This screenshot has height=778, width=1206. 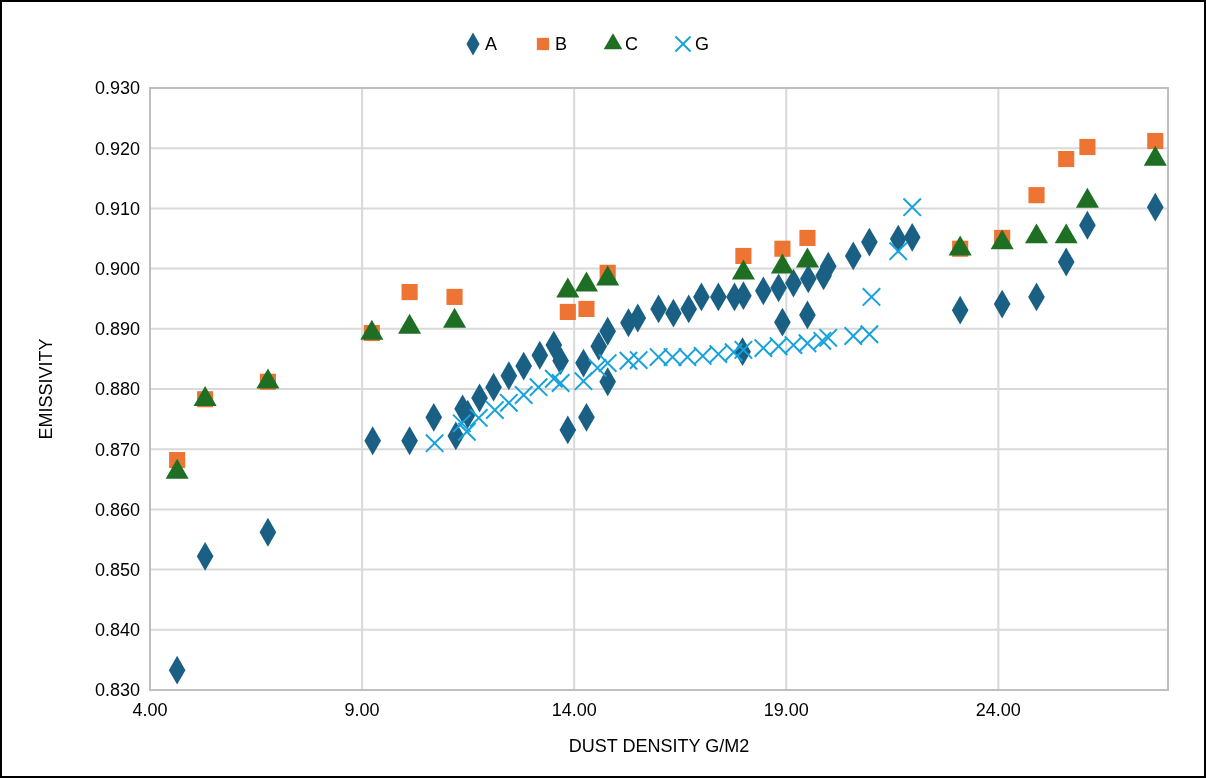 I want to click on y-tick-label: 0.840, so click(x=117, y=630).